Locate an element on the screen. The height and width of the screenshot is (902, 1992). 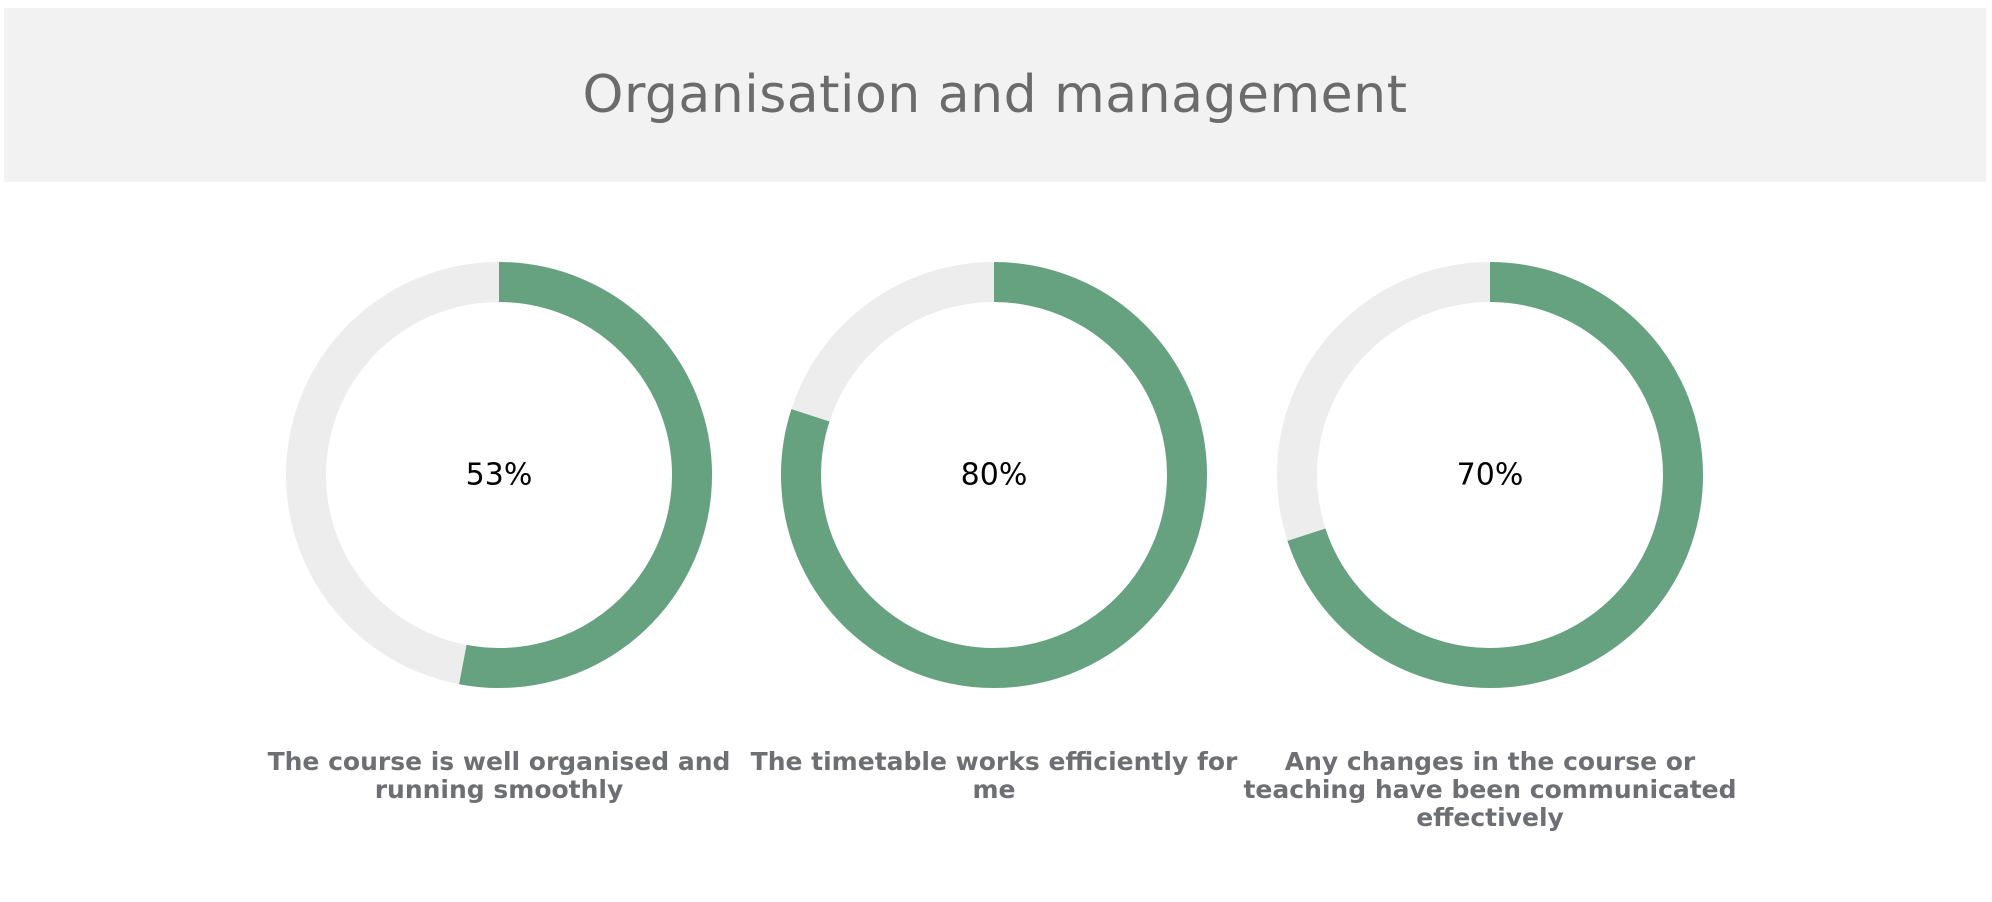
page-title: Organisation and management is located at coordinates (995, 95).